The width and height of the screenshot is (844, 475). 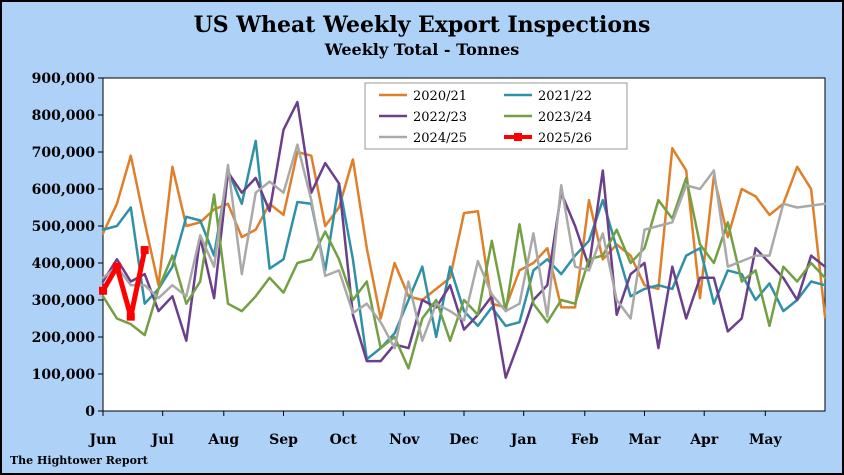 What do you see at coordinates (64, 227) in the screenshot?
I see `y-tick-label: 500,000` at bounding box center [64, 227].